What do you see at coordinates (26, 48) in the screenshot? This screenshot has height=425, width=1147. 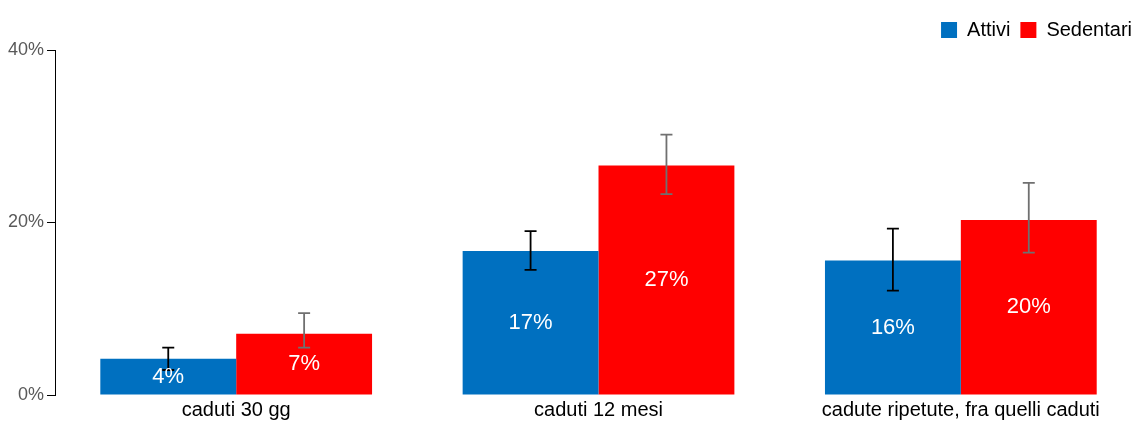 I see `y-tick-label: 40%` at bounding box center [26, 48].